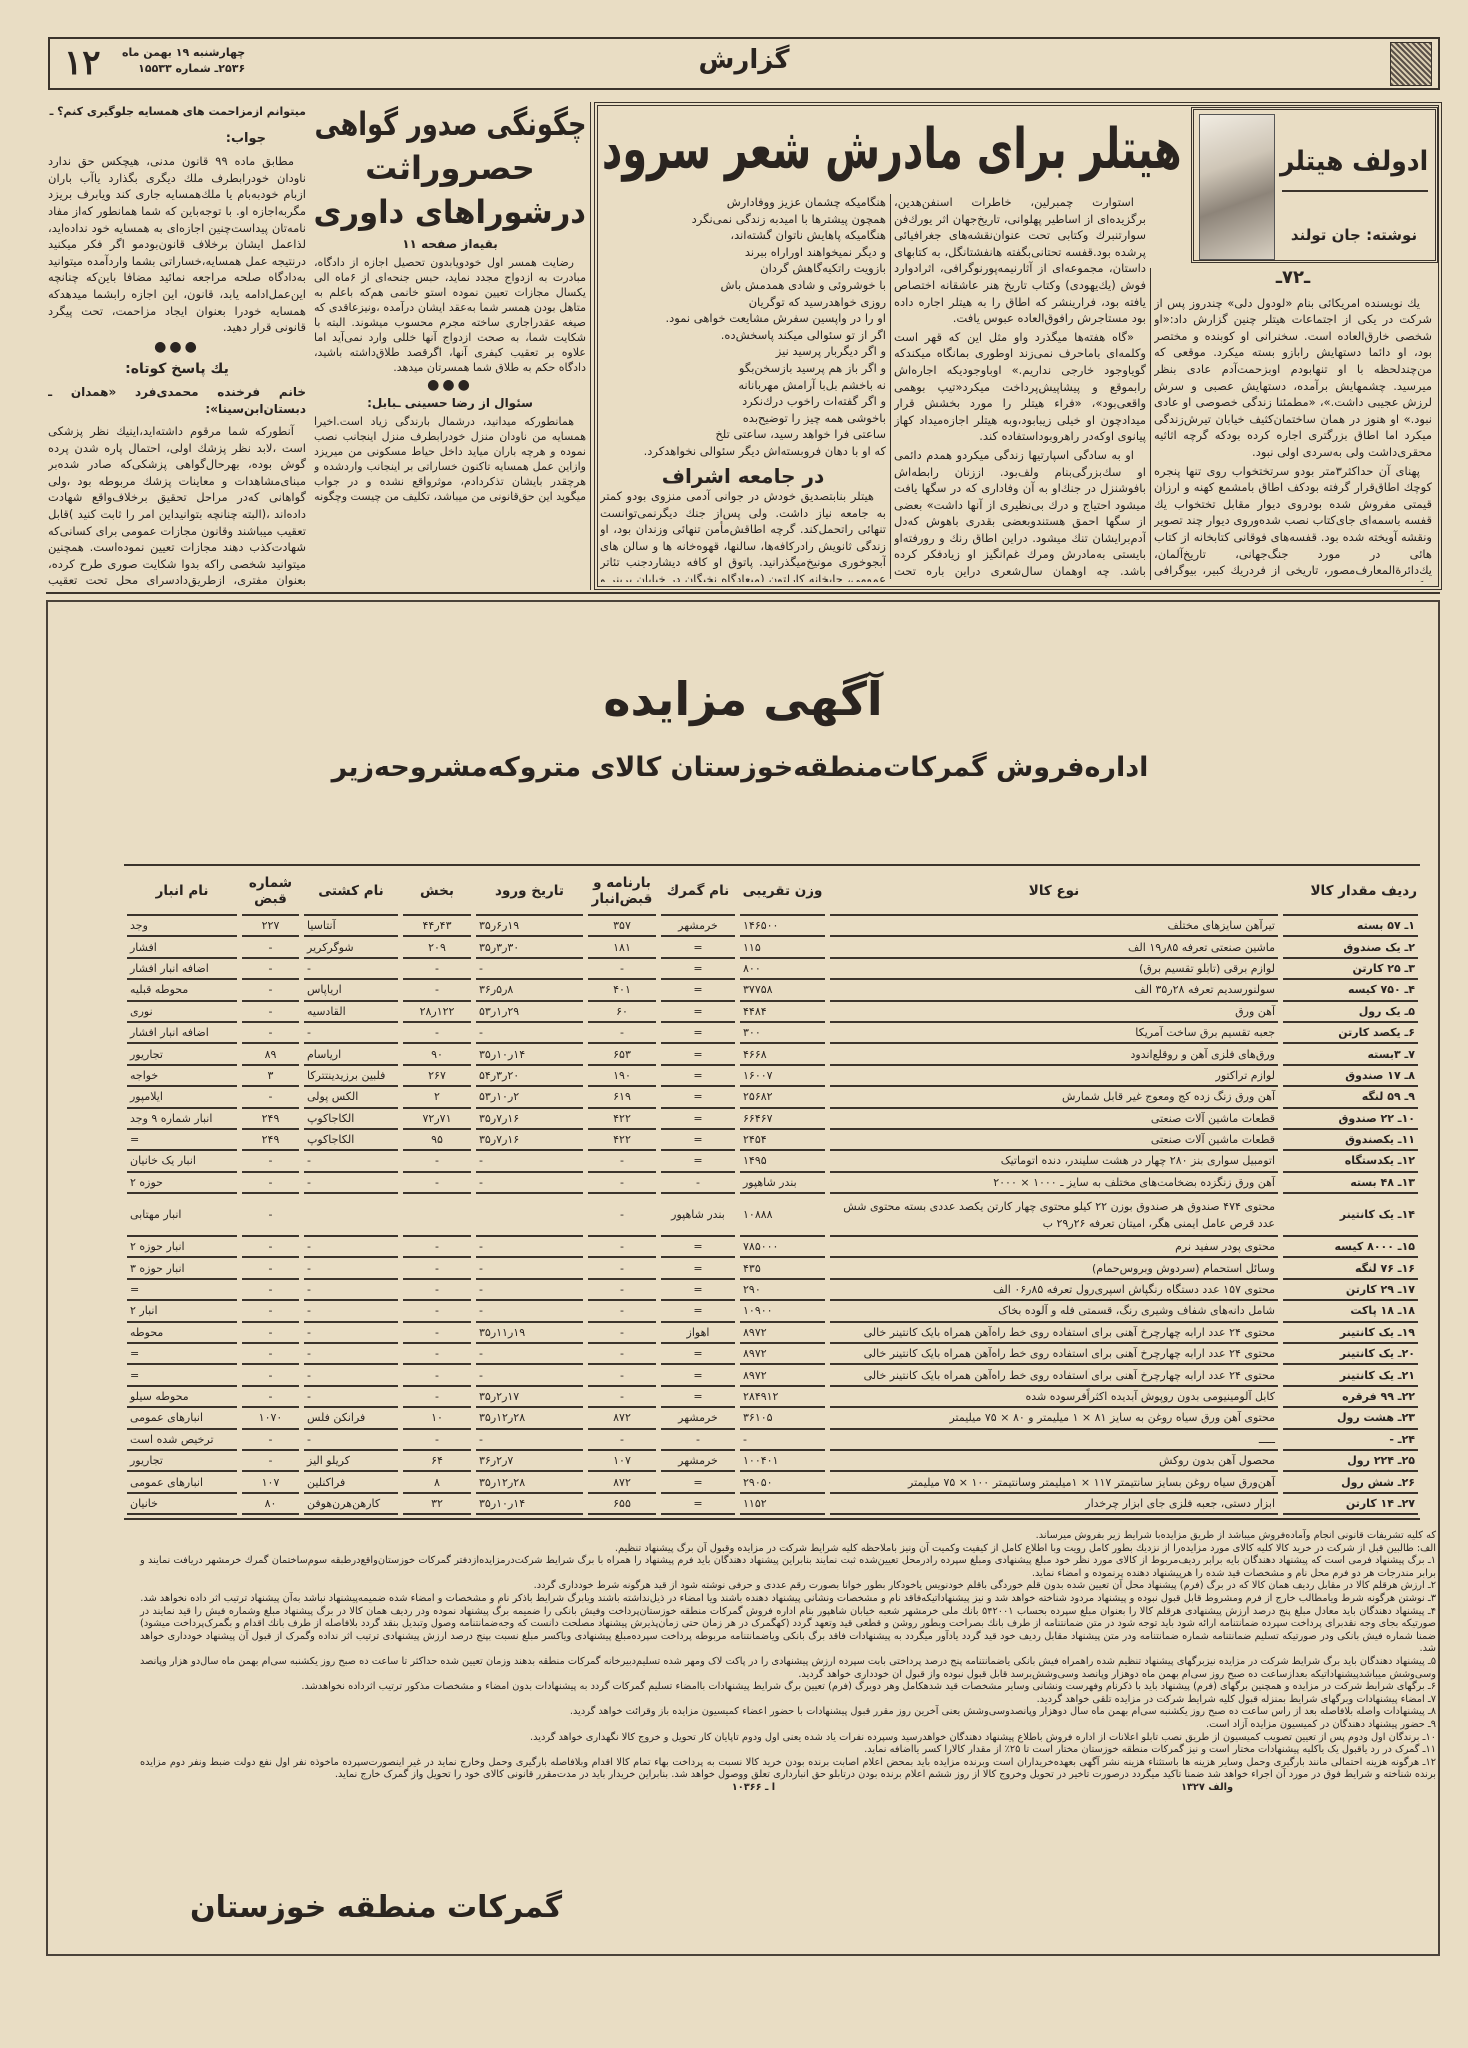 The image size is (1468, 2048). What do you see at coordinates (814, 417) in the screenshot?
I see `poem-line: باخوشی همه چیز را توضیح‌بده` at bounding box center [814, 417].